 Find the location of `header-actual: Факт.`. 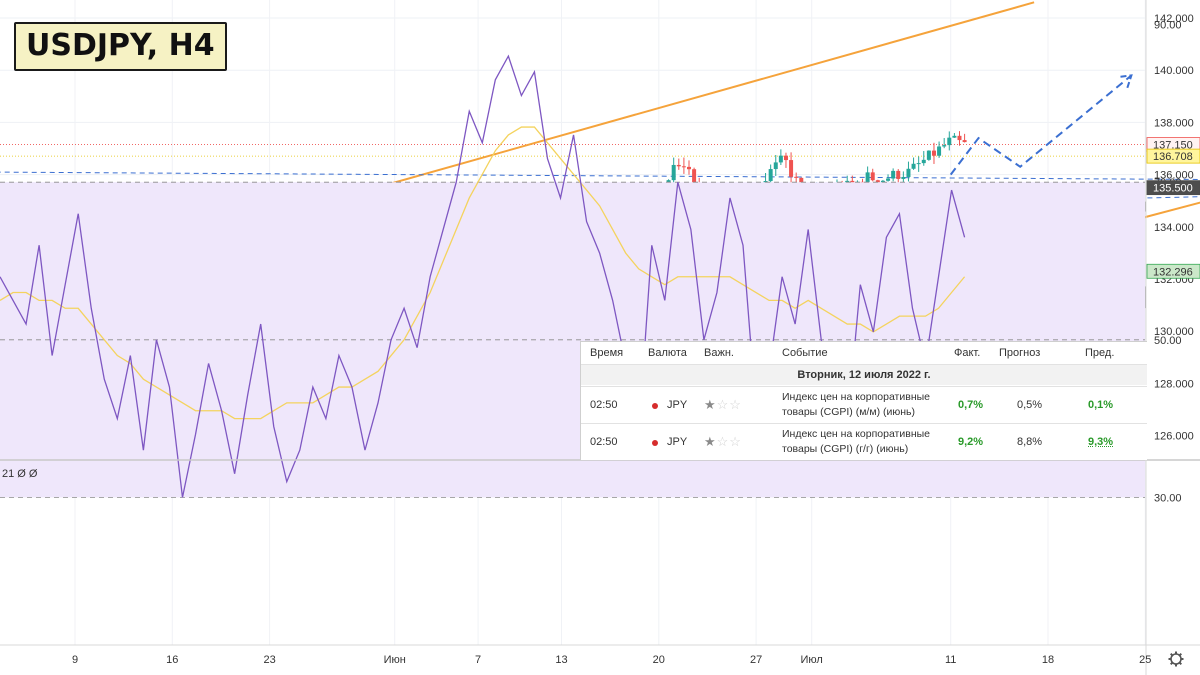

header-actual: Факт. is located at coordinates (967, 353).